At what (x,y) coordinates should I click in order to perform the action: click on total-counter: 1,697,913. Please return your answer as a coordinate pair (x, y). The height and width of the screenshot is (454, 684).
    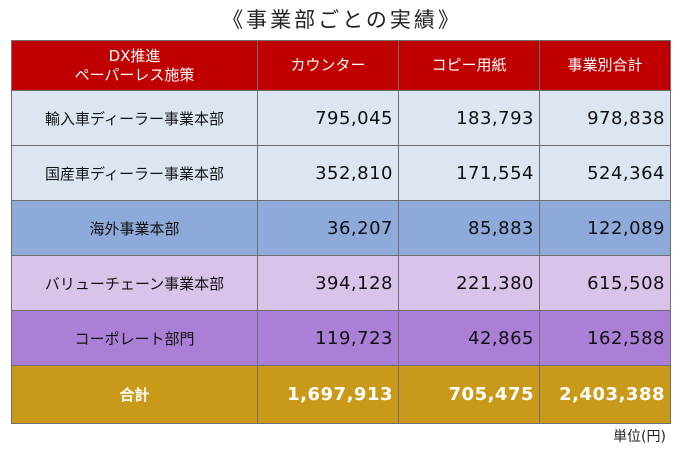
    Looking at the image, I should click on (328, 394).